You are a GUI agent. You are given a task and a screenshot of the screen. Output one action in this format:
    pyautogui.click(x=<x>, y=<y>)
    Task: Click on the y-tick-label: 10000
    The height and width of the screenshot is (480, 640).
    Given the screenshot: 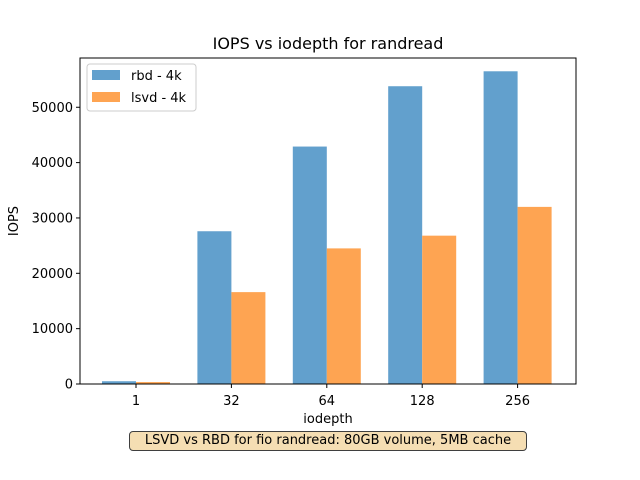 What is the action you would take?
    pyautogui.click(x=52, y=329)
    